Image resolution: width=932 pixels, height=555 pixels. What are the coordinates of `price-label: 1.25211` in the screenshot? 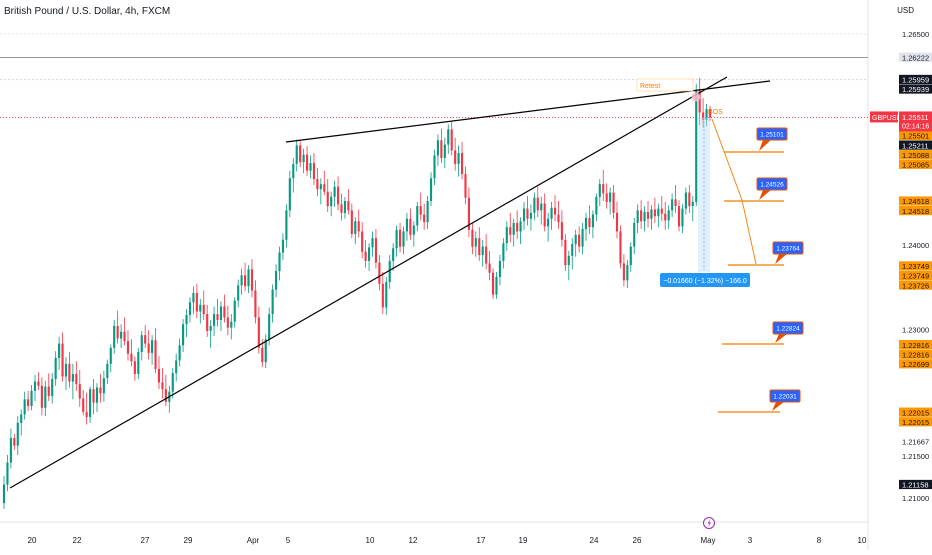 It's located at (915, 145).